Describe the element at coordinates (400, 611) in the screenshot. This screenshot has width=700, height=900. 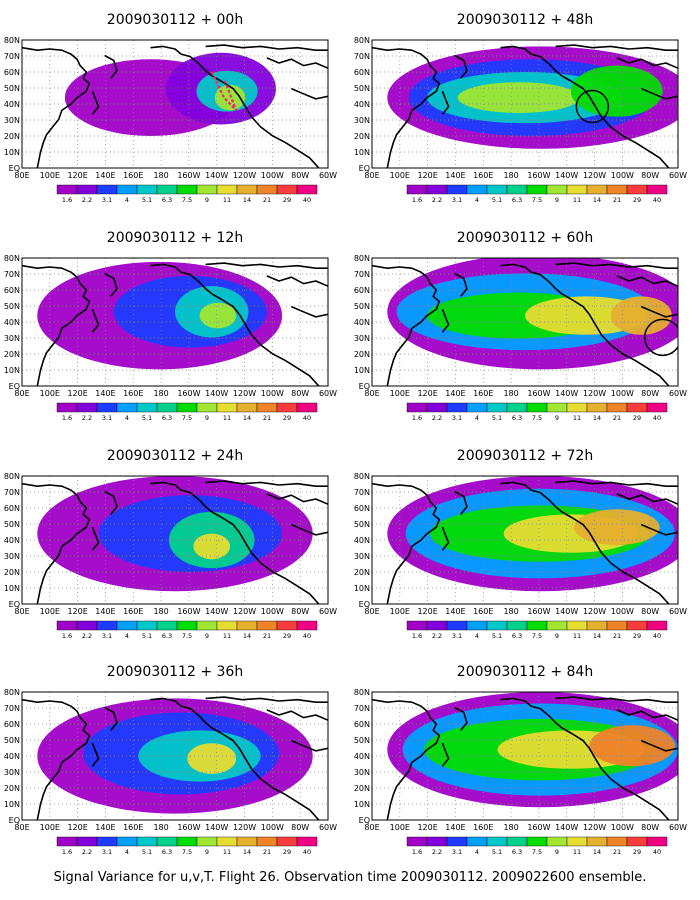
I see `lon-tick-label: 100E` at that location.